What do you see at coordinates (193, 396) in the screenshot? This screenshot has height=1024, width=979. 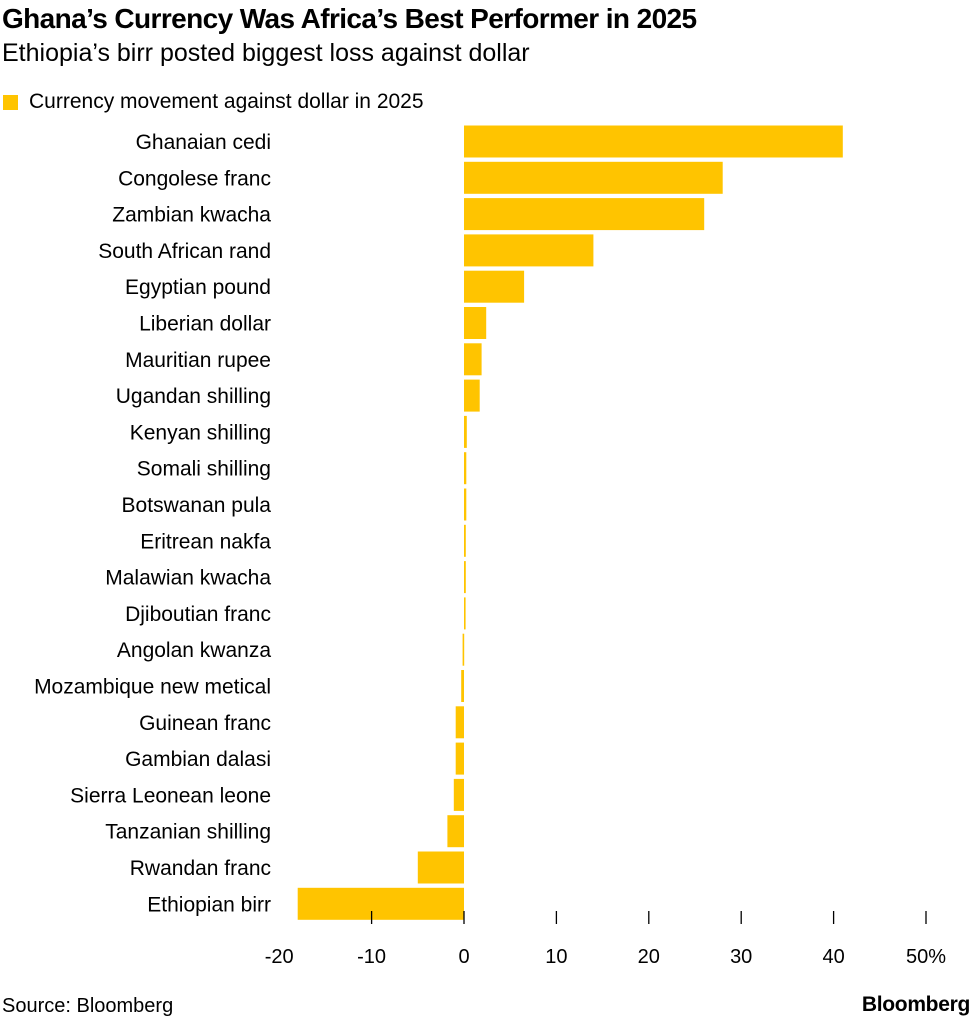 I see `category-label: Ugandan shilling` at bounding box center [193, 396].